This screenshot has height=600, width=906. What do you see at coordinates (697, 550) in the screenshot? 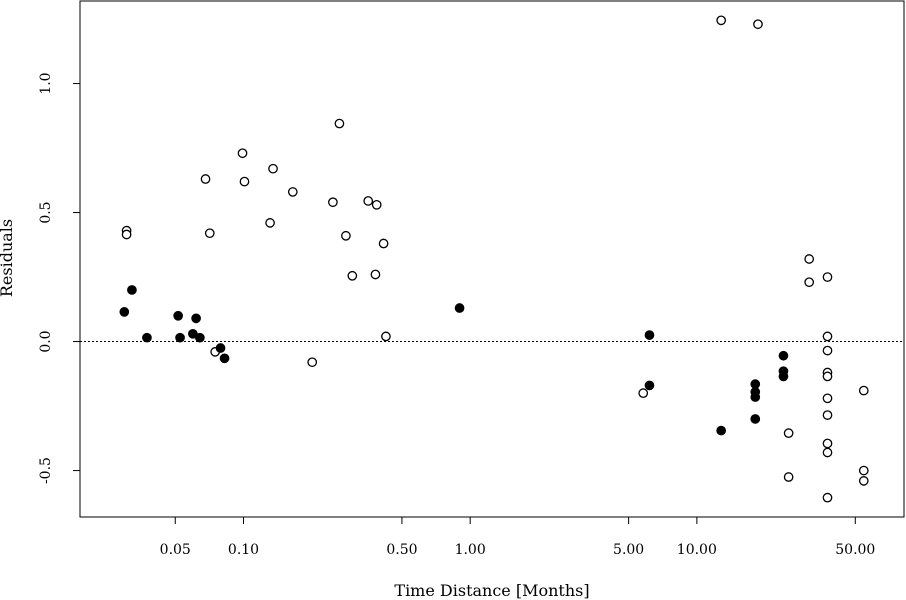
I see `x-tick-label: 10.00` at bounding box center [697, 550].